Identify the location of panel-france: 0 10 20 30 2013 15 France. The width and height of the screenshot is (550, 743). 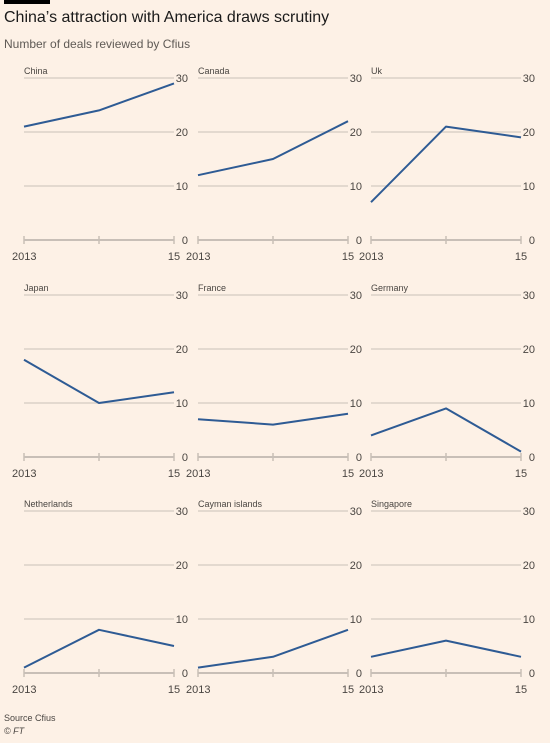
(274, 381).